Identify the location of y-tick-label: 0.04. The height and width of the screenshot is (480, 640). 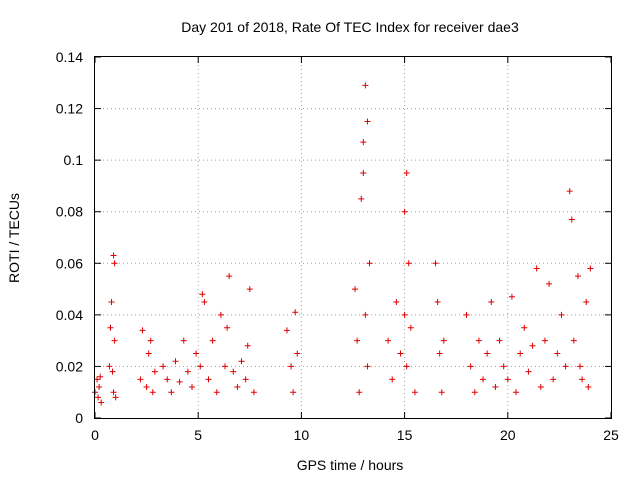
(69, 315).